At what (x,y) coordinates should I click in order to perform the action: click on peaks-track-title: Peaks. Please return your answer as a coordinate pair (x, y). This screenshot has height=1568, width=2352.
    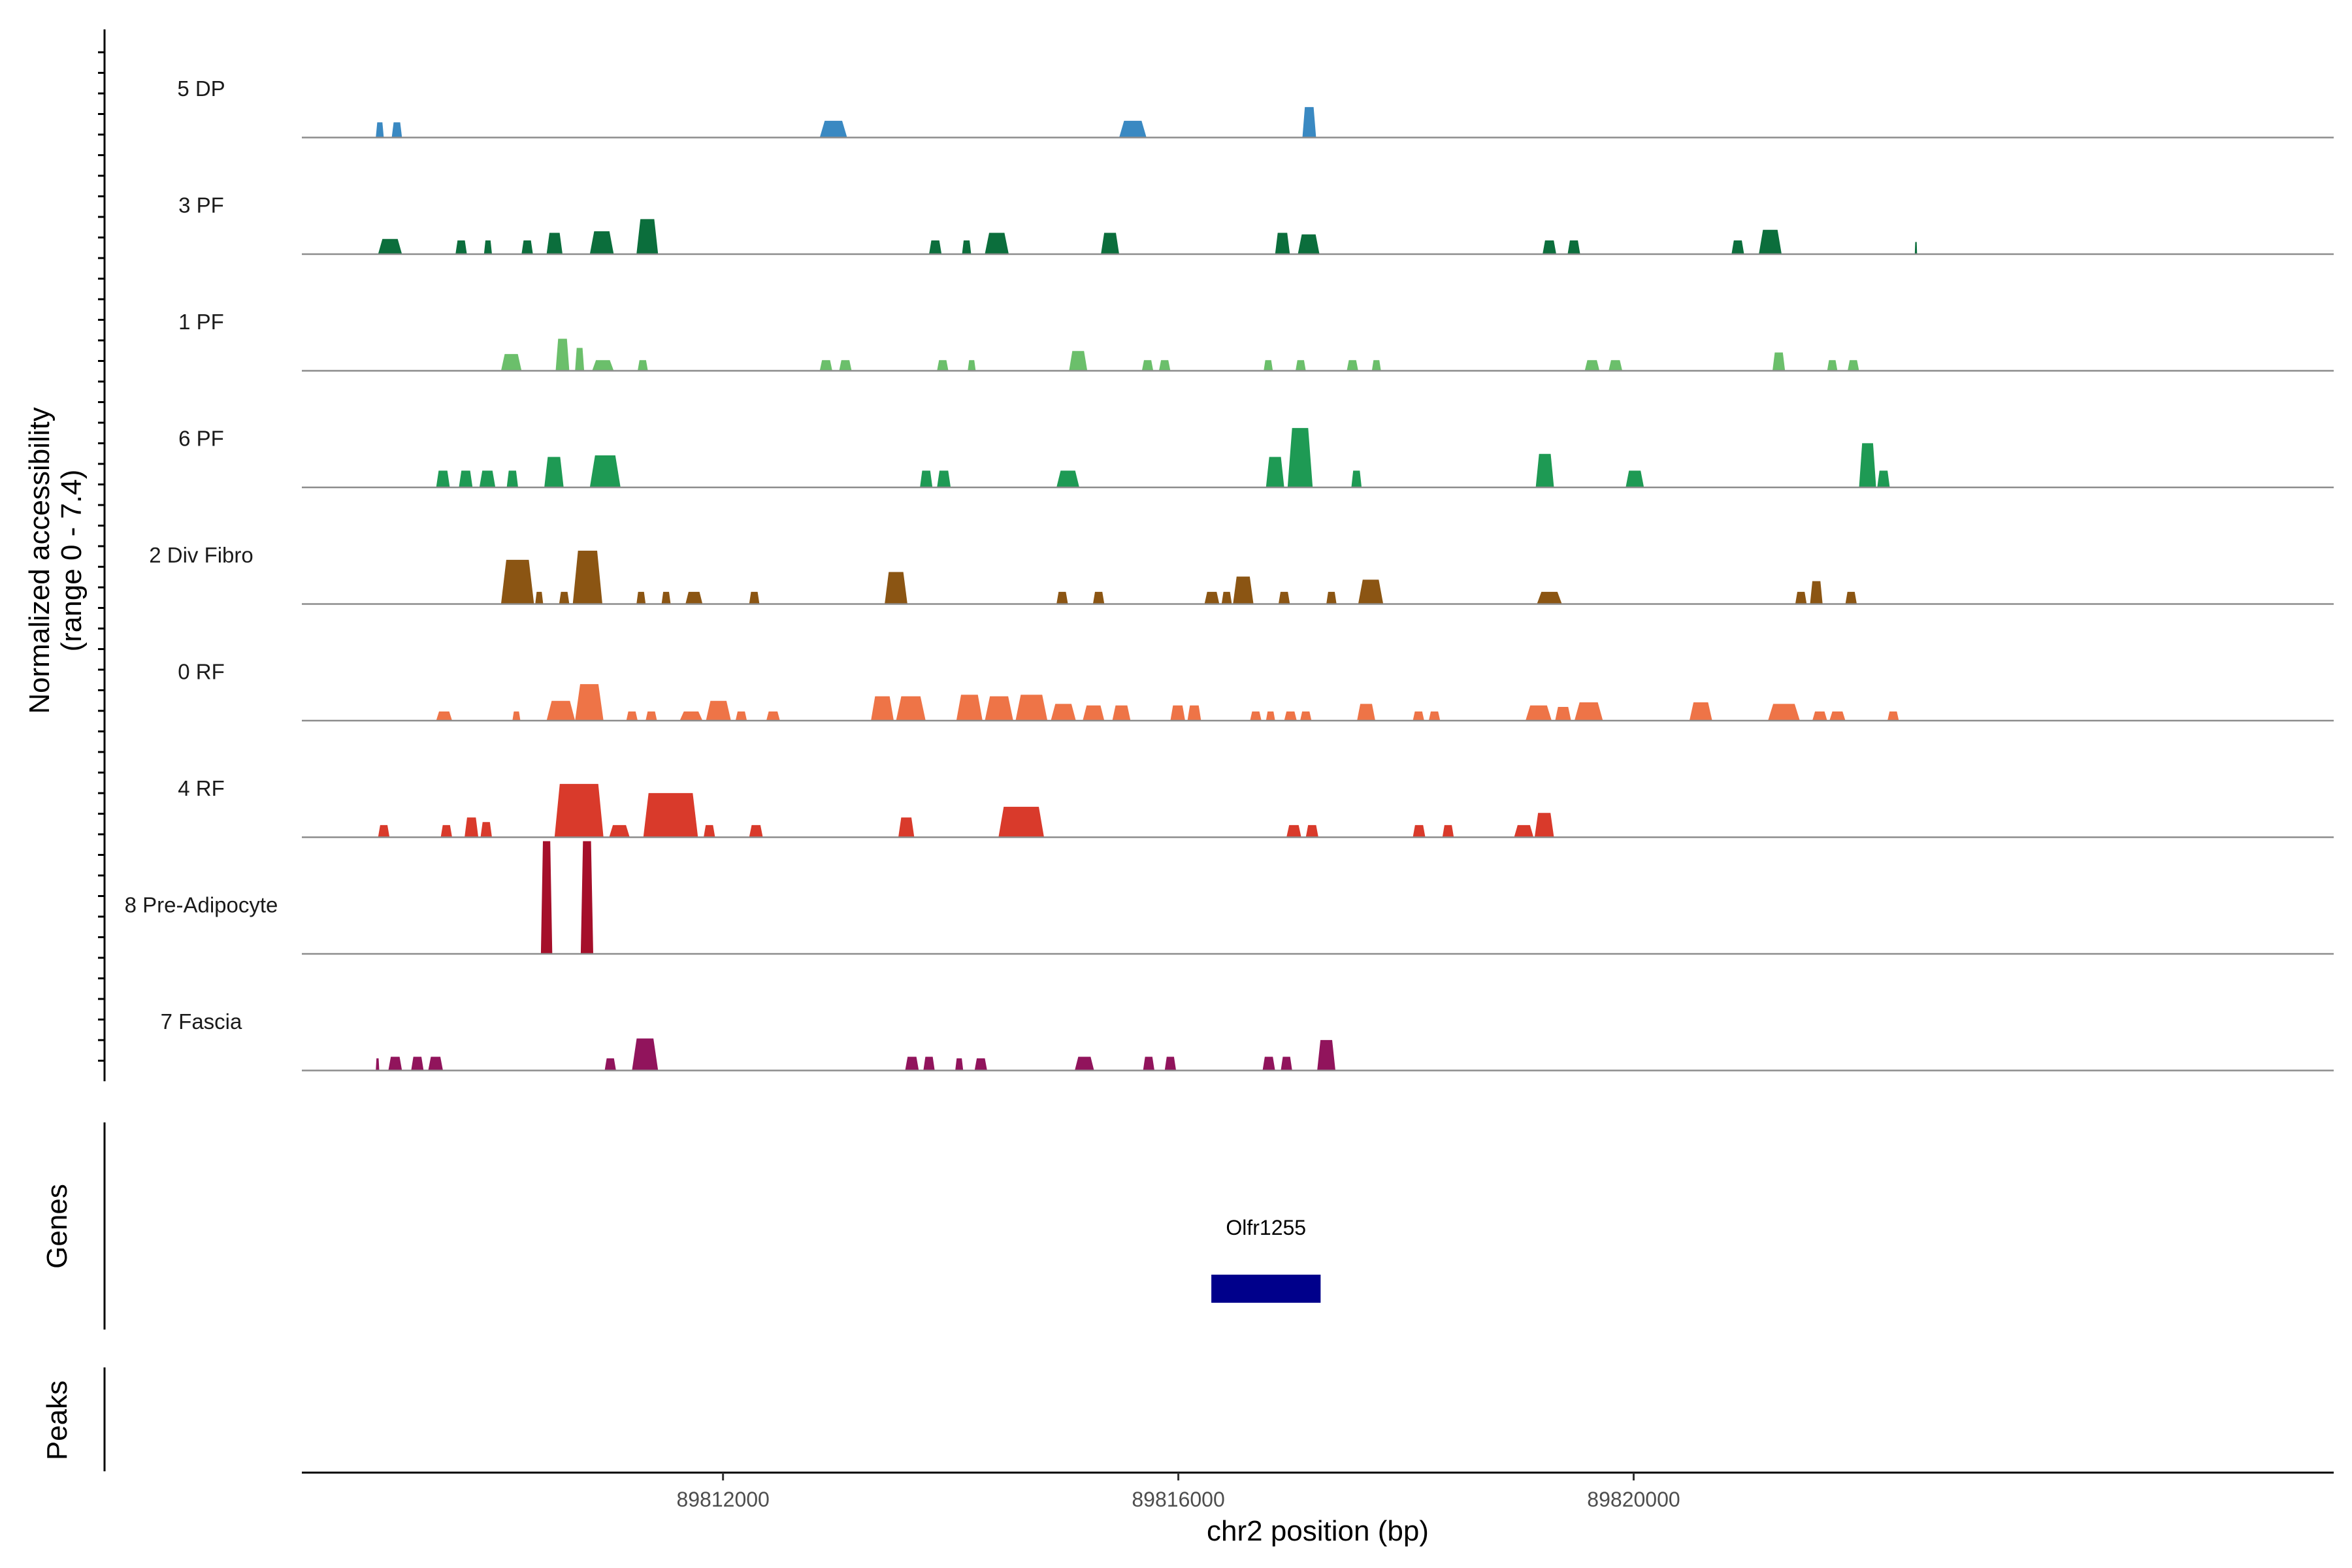
    Looking at the image, I should click on (57, 1420).